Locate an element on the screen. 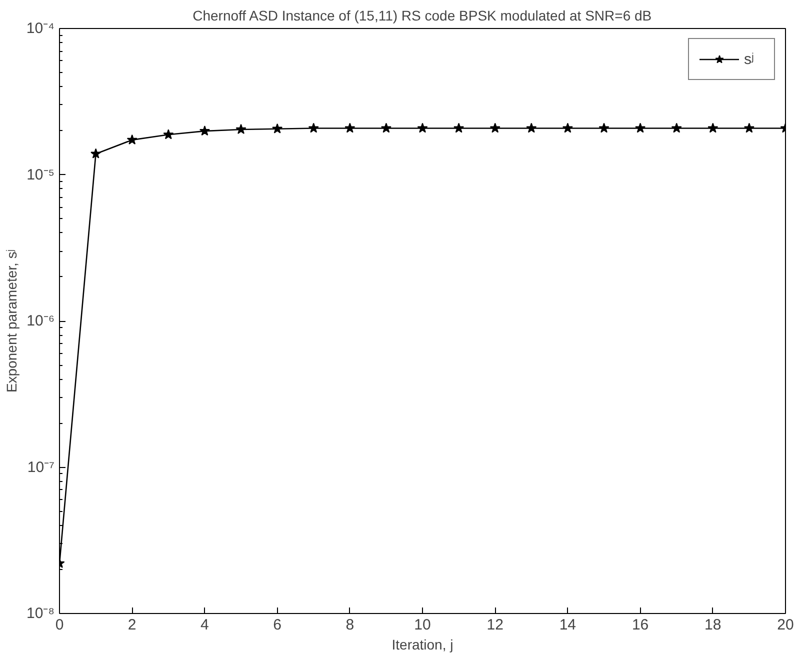  x-tick-label: 2 is located at coordinates (132, 625).